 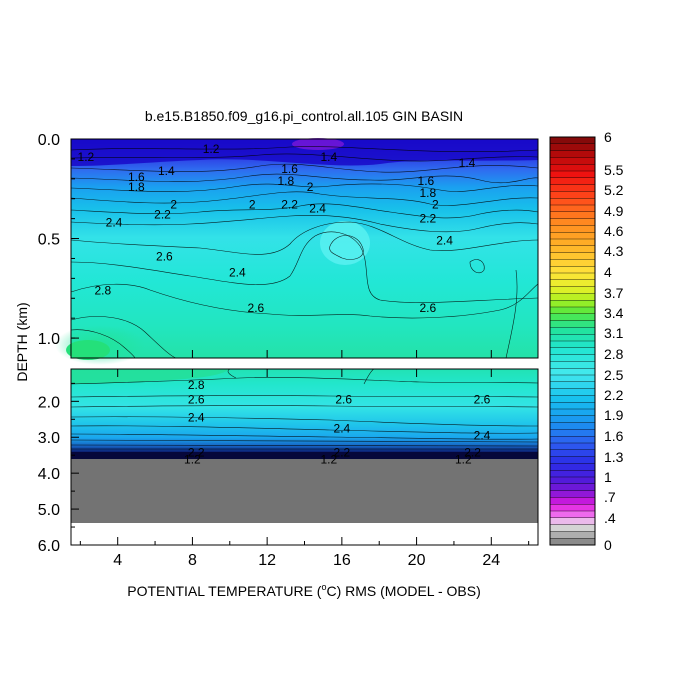 I want to click on colorbar-label: 4, so click(x=608, y=272).